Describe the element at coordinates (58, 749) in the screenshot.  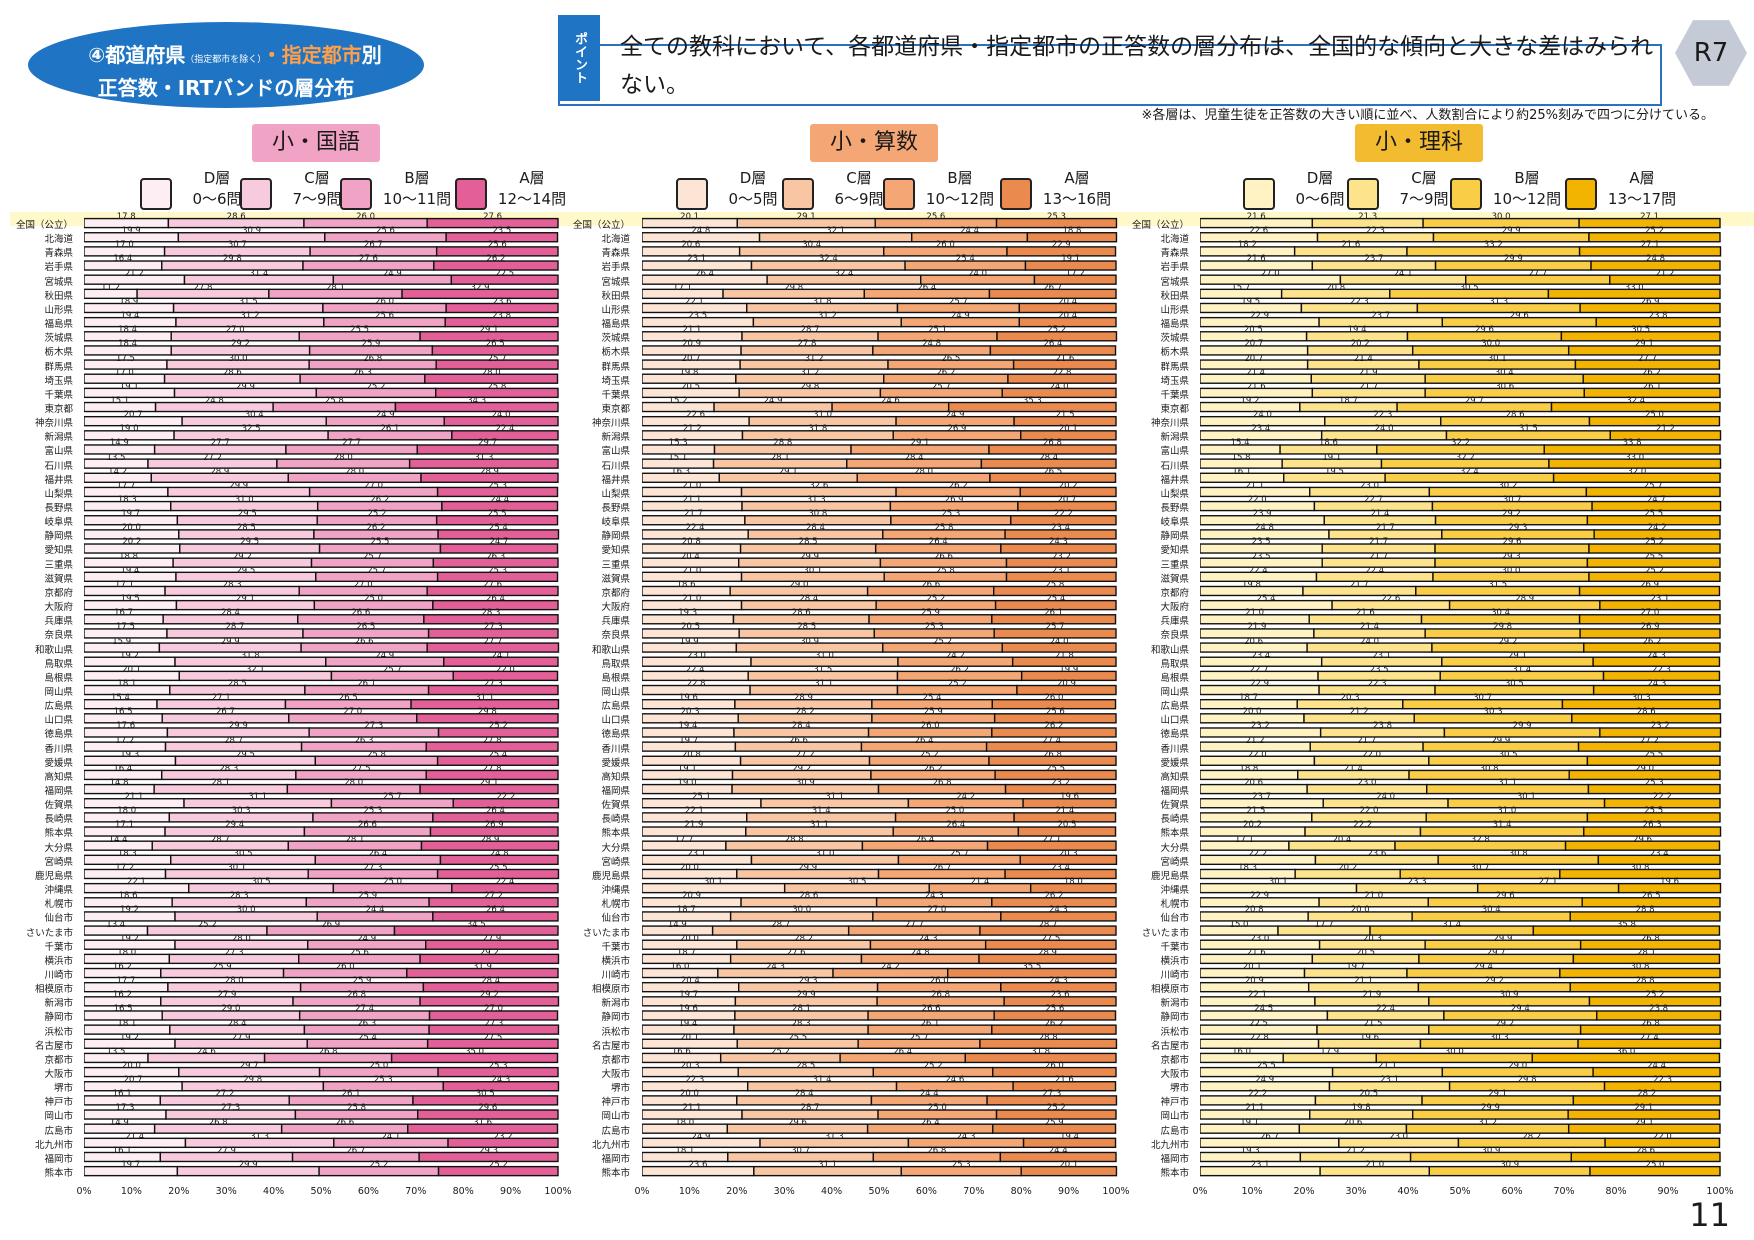
I see `row-label: 香川県` at that location.